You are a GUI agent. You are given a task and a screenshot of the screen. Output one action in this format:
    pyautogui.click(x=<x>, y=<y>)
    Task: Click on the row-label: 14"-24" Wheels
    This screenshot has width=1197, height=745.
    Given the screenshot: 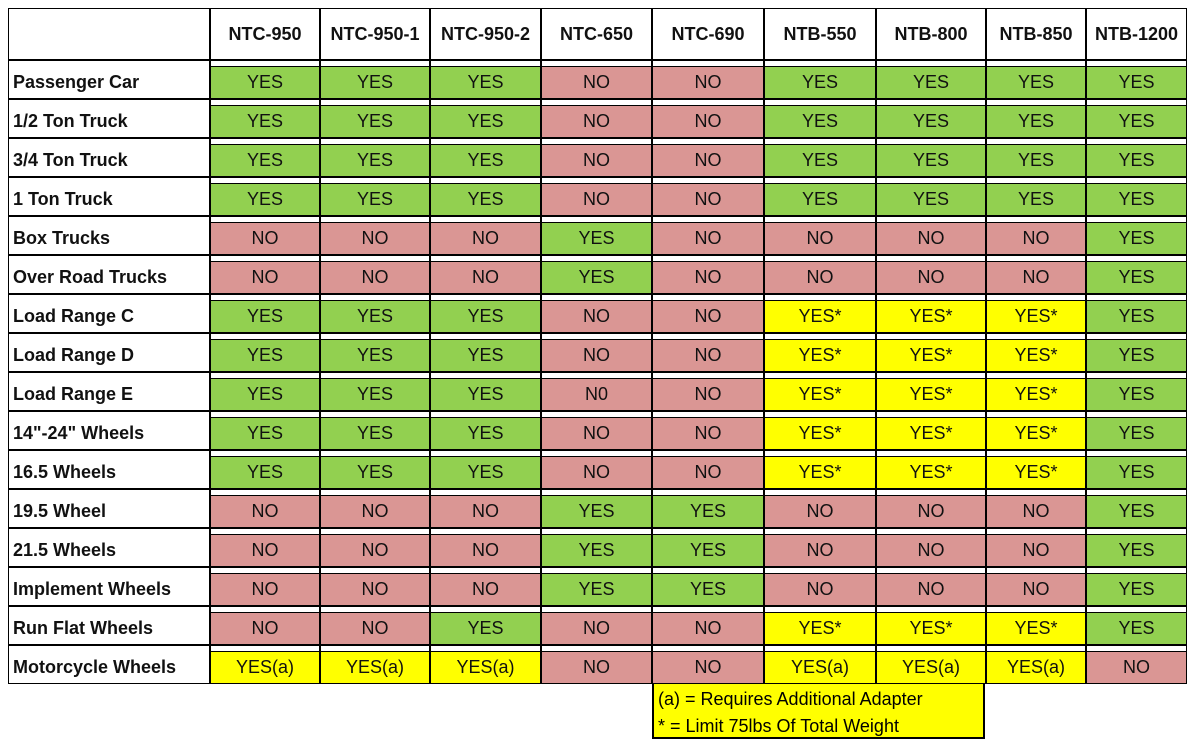 What is the action you would take?
    pyautogui.click(x=109, y=430)
    